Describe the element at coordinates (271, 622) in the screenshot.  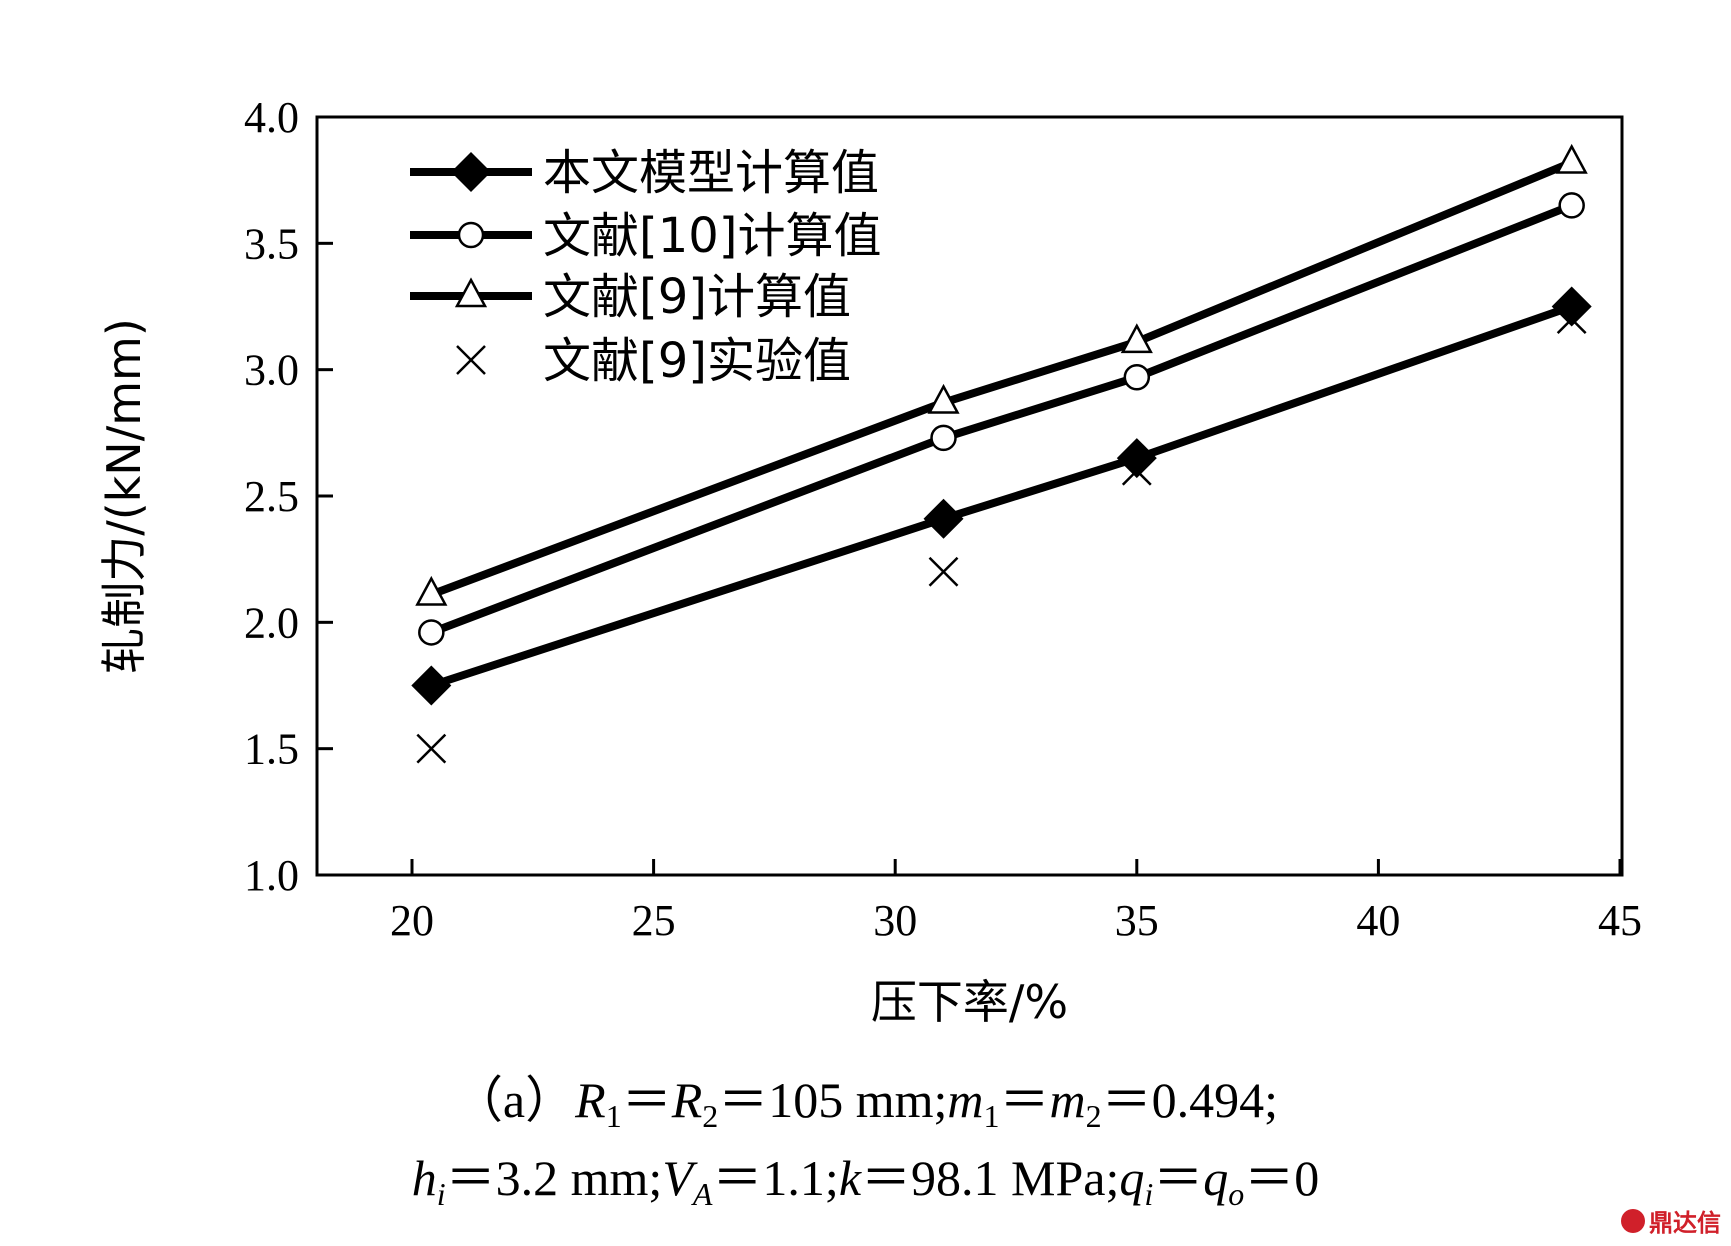
I see `y-tick-label: 2.0` at that location.